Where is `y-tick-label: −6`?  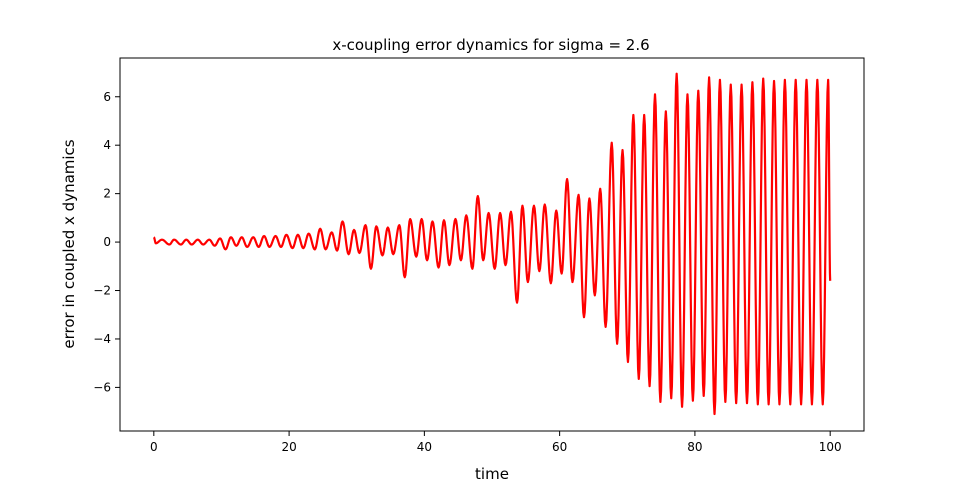 y-tick-label: −6 is located at coordinates (102, 387).